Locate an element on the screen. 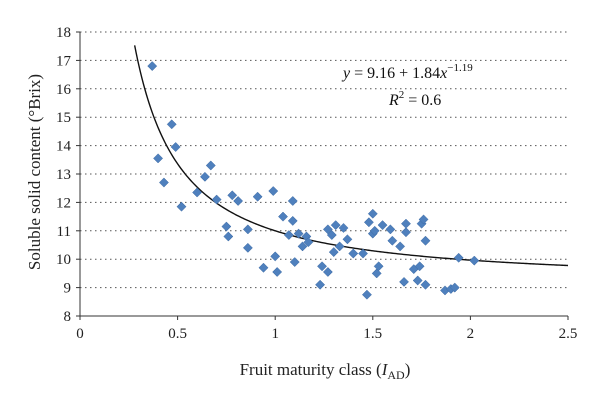 The image size is (600, 400). y-axis-title: Soluble solid content (°Brix) is located at coordinates (34, 172).